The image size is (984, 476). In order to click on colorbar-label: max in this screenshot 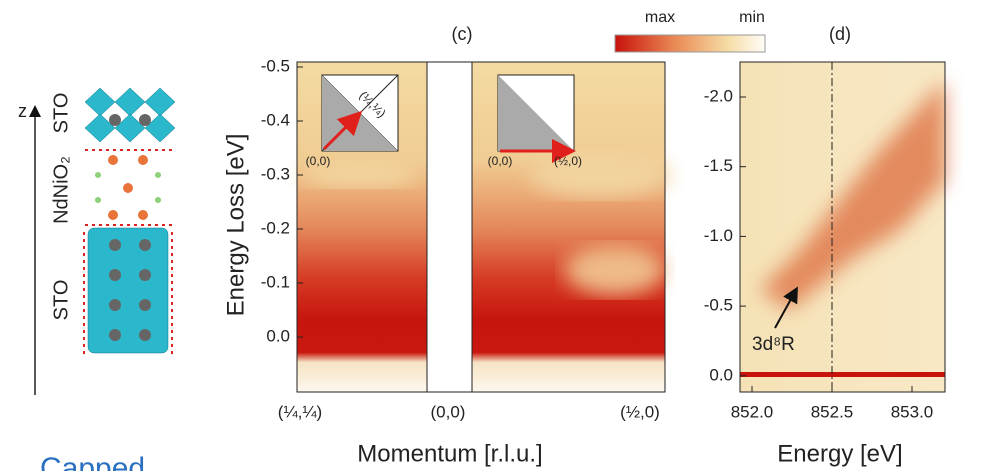, I will do `click(660, 17)`.